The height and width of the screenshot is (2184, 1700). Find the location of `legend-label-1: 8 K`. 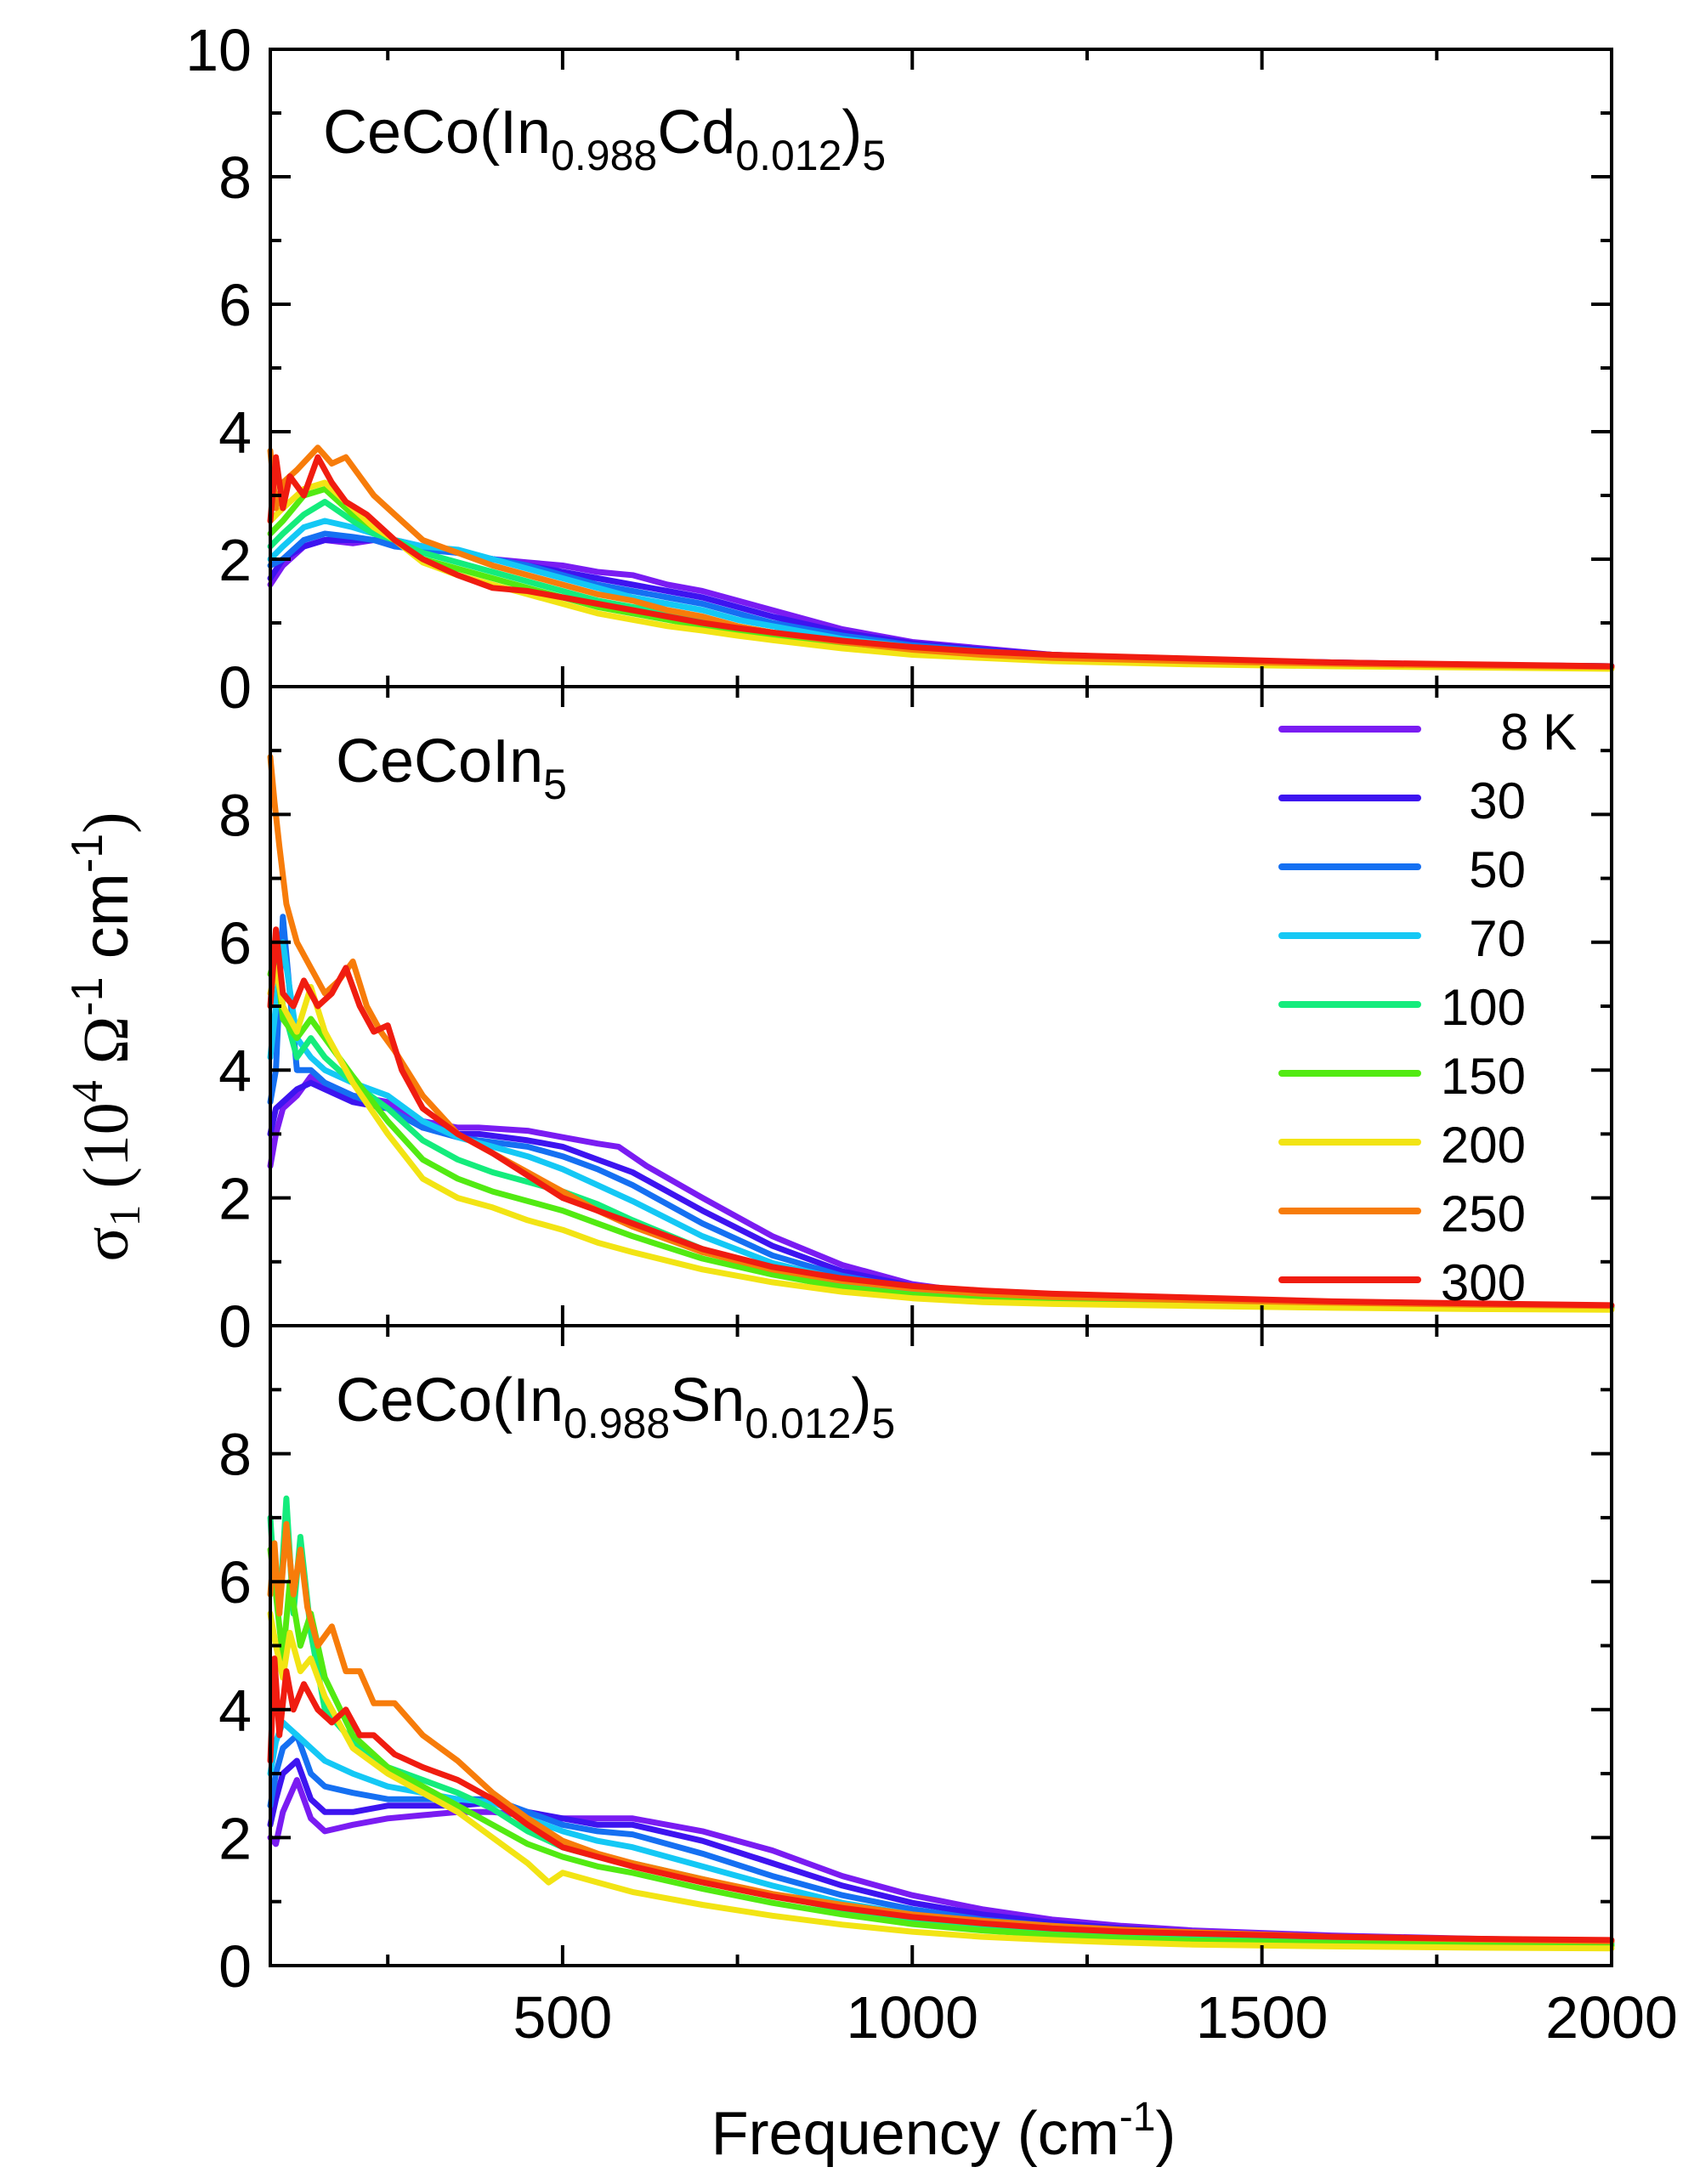

legend-label-1: 8 K is located at coordinates (1538, 732).